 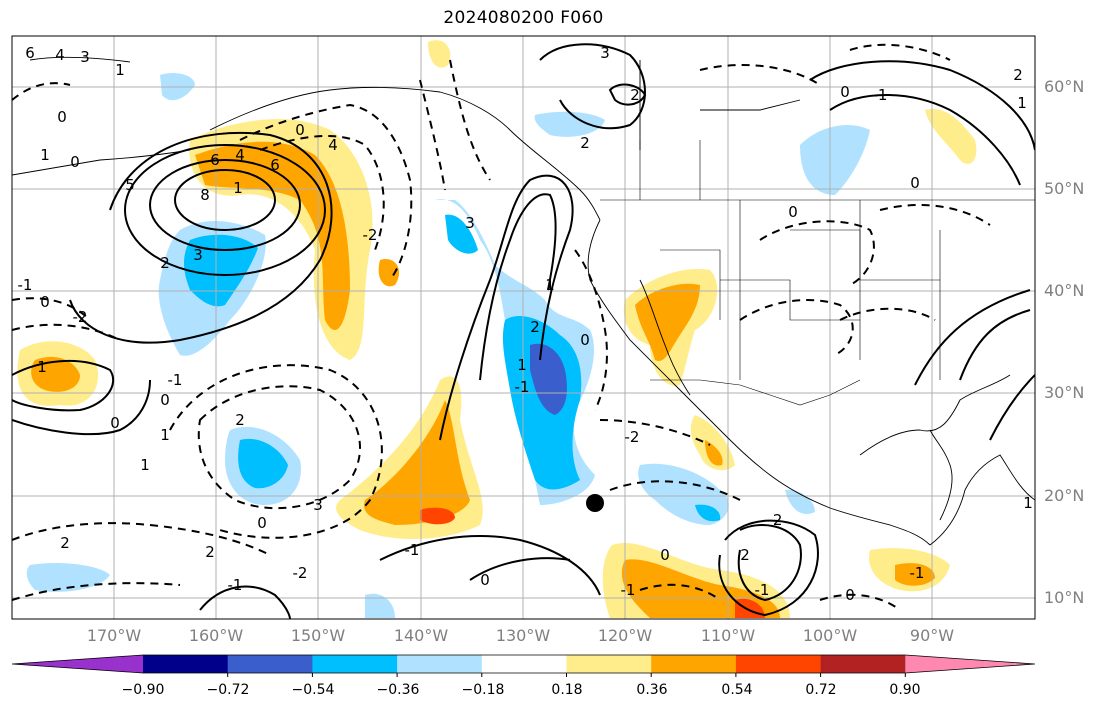 What do you see at coordinates (114, 635) in the screenshot?
I see `lon-label-170w: 170°W` at bounding box center [114, 635].